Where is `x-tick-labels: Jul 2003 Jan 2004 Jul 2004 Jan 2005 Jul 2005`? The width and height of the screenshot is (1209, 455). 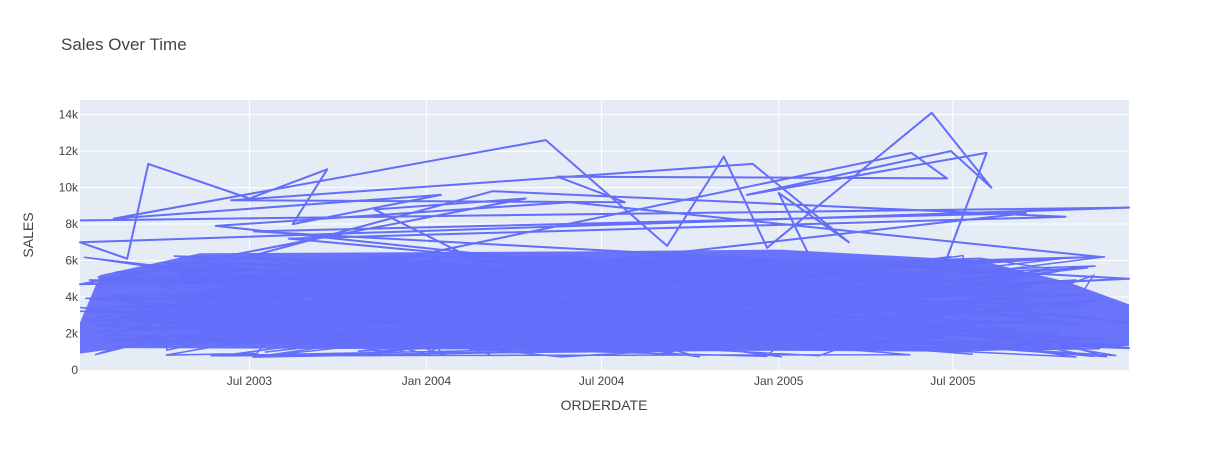 x-tick-labels: Jul 2003 Jan 2004 Jul 2004 Jan 2005 Jul 2005 is located at coordinates (601, 381).